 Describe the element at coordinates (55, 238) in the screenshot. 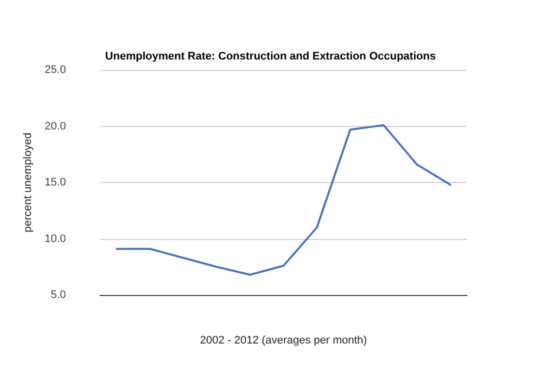

I see `y-tick-label: 10.0` at that location.